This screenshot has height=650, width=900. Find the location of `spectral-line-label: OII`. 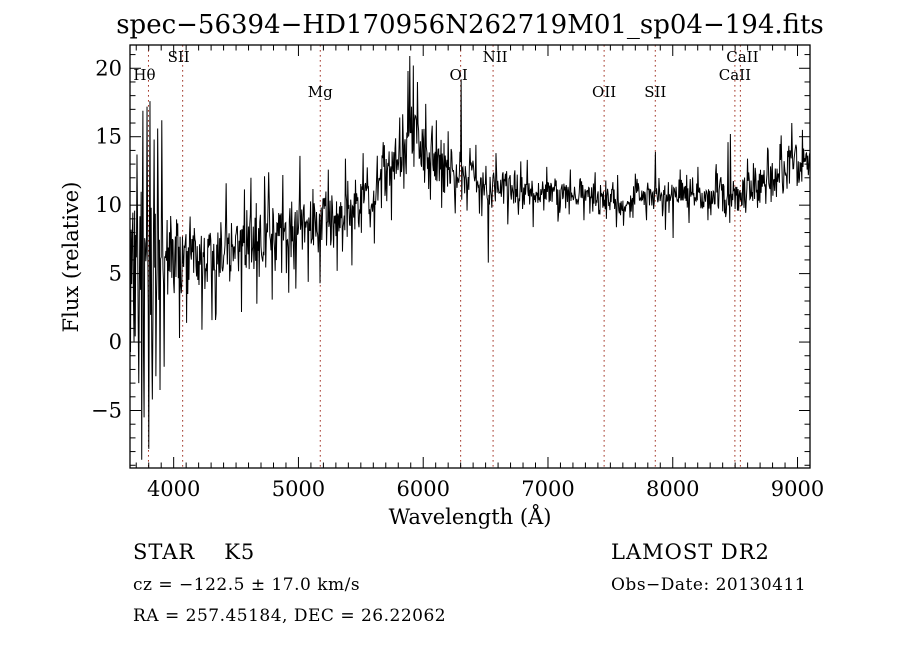

spectral-line-label: OII is located at coordinates (604, 92).